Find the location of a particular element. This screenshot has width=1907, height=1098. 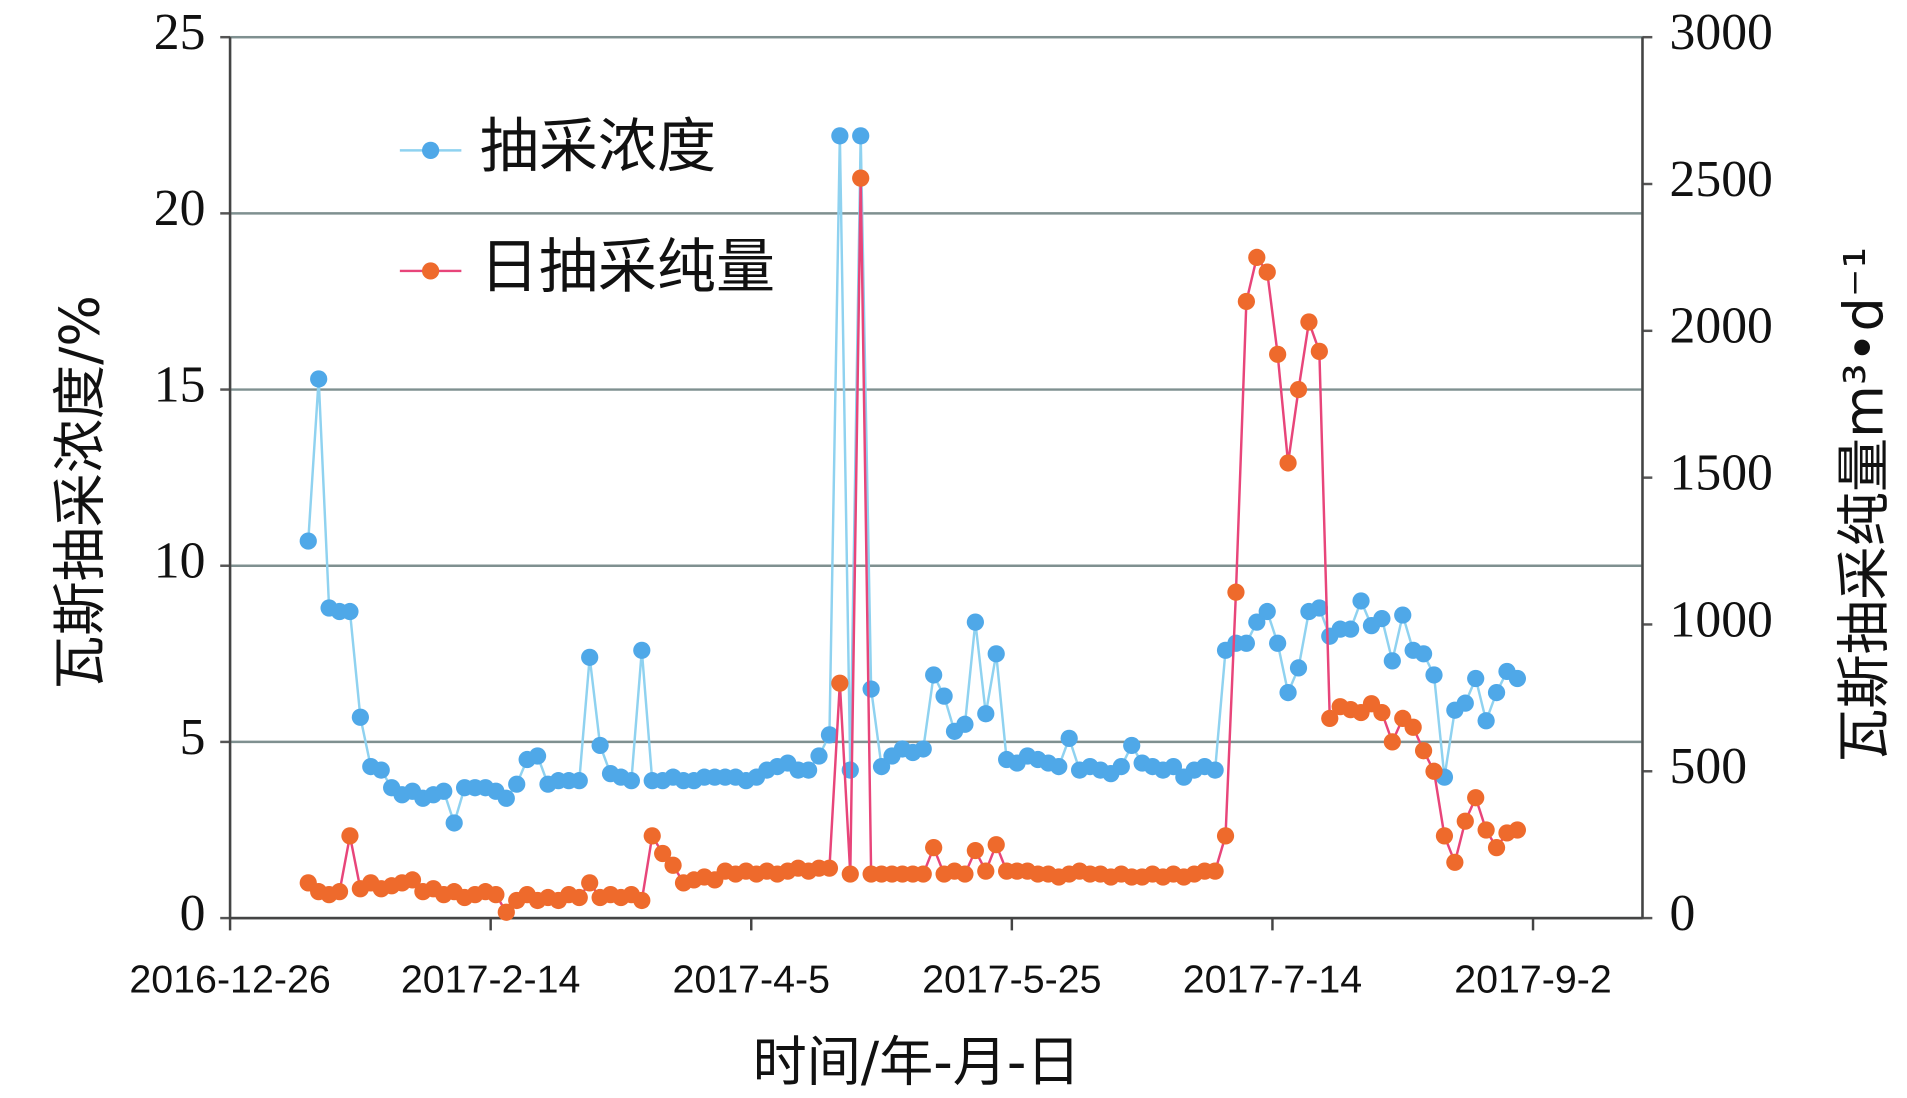

x-tick-label: 2017-2-14 is located at coordinates (490, 979).